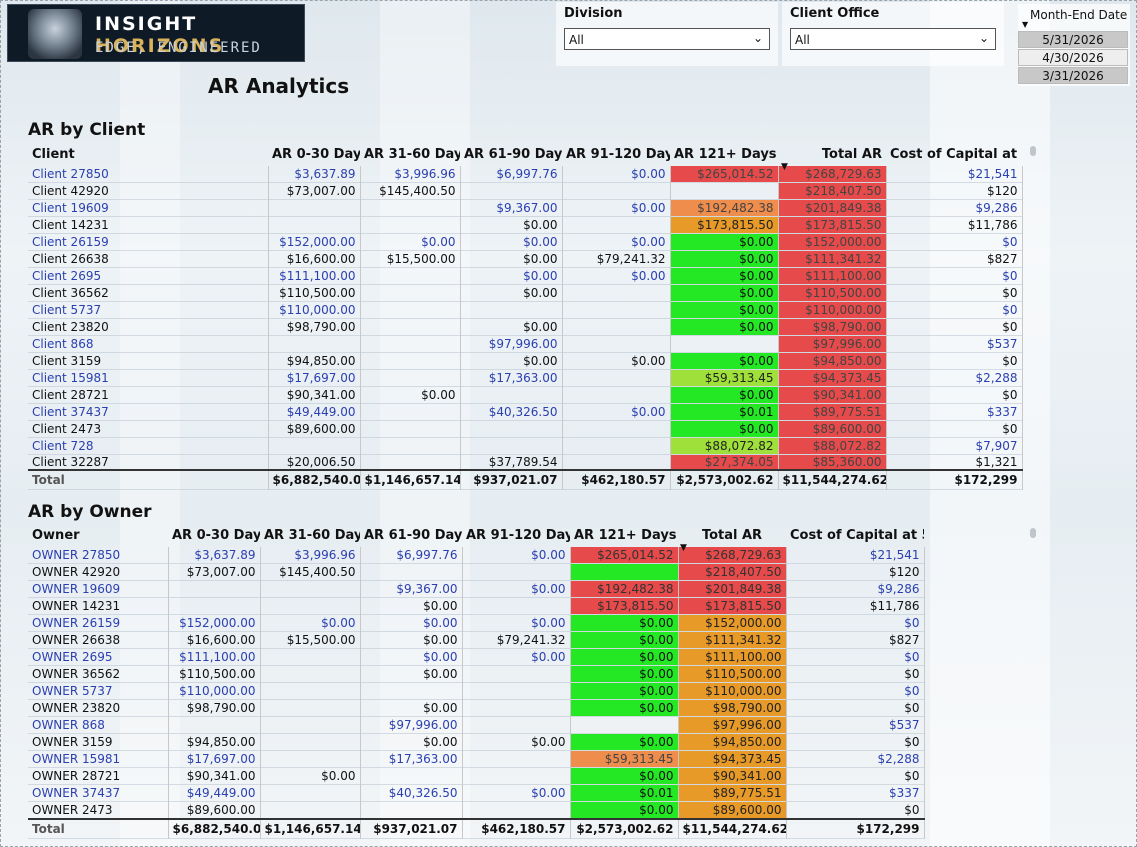 This screenshot has width=1137, height=847. What do you see at coordinates (732, 674) in the screenshot?
I see `table-cell: $110,500.00` at bounding box center [732, 674].